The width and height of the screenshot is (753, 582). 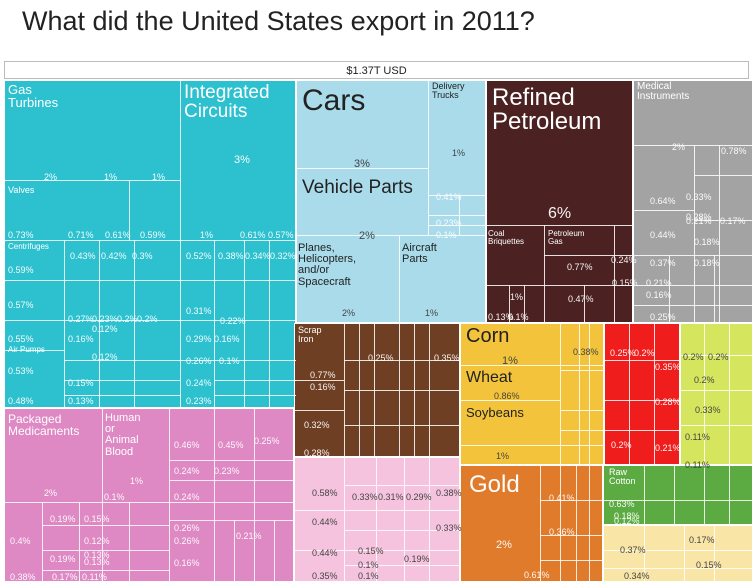 I want to click on treemap-product-label: Gas Turbines, so click(x=33, y=96).